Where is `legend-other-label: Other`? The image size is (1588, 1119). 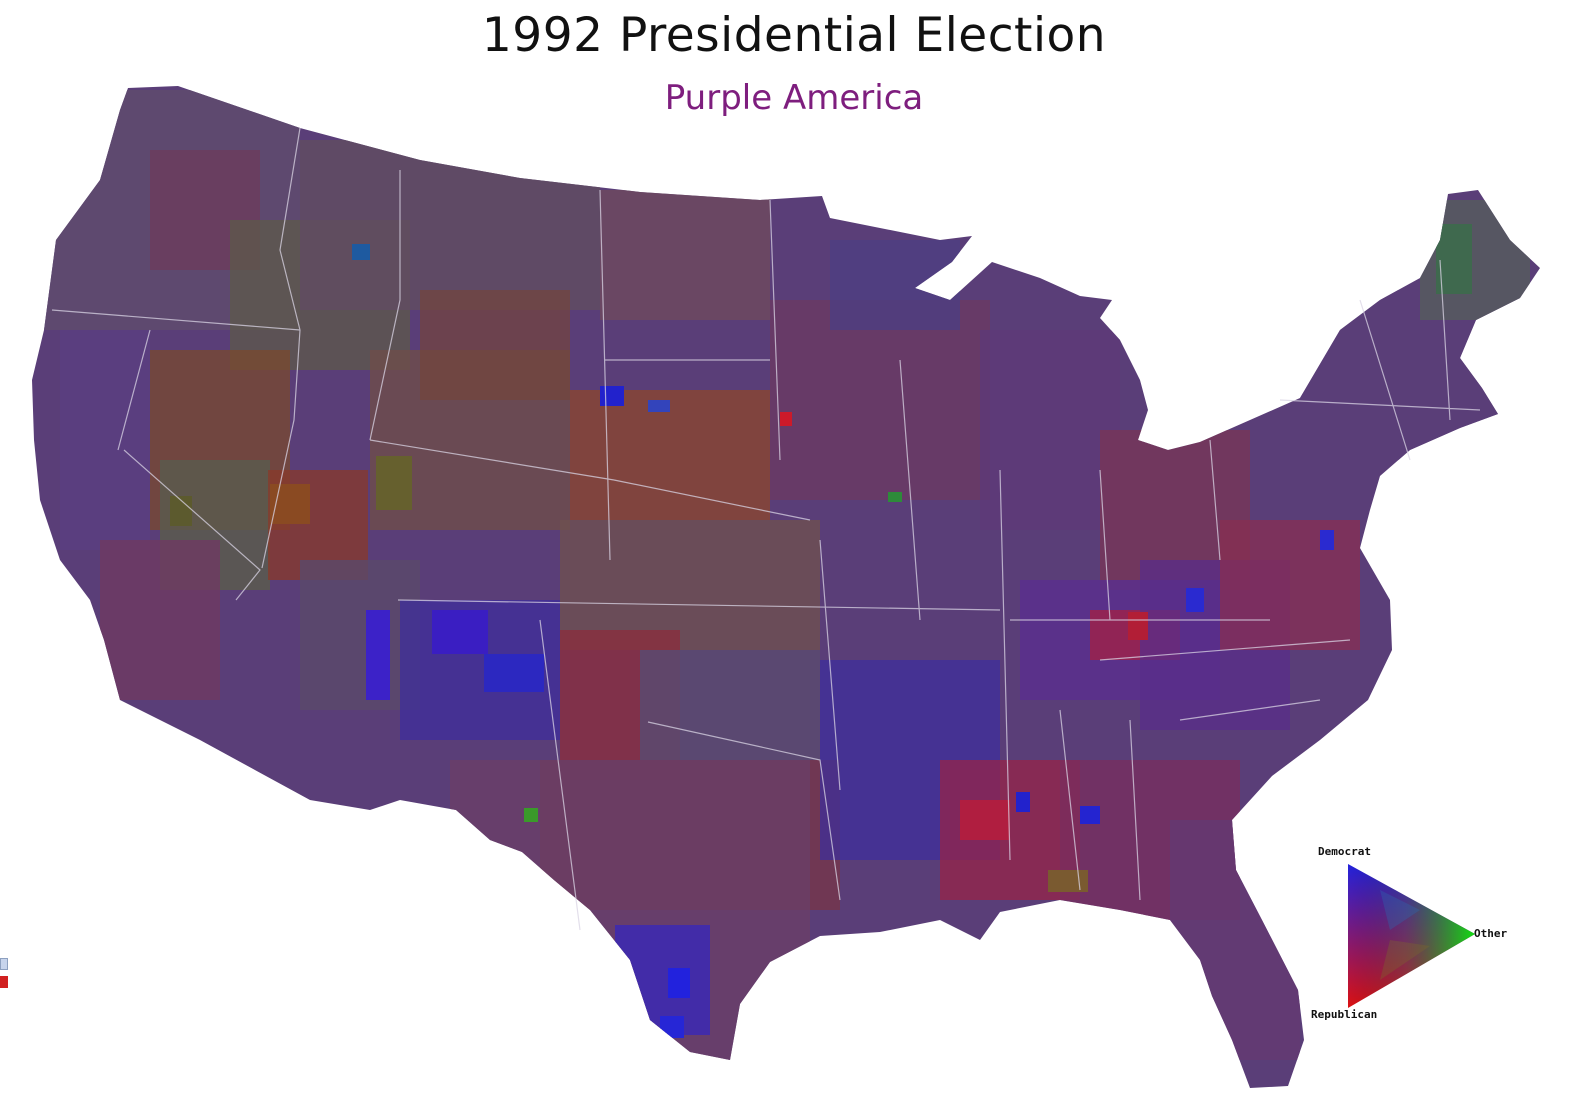
legend-other-label: Other is located at coordinates (1491, 933).